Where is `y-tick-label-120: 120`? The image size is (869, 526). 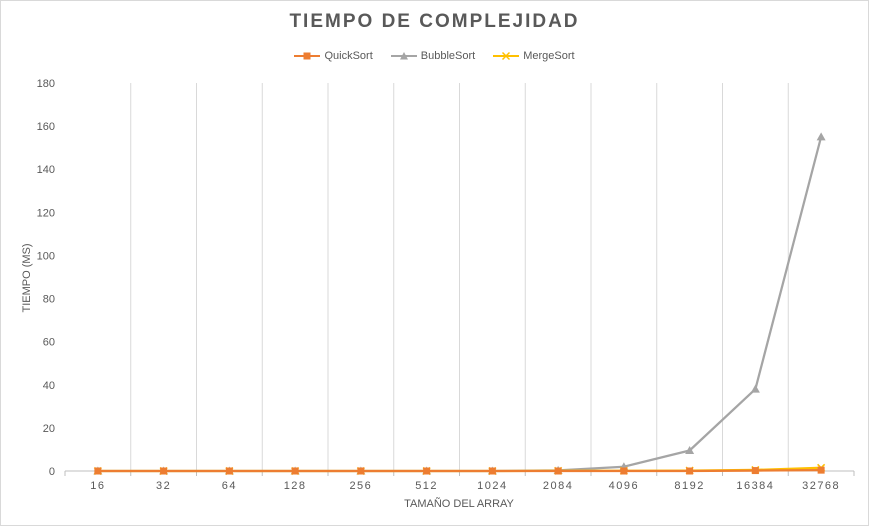
y-tick-label-120: 120 is located at coordinates (46, 213).